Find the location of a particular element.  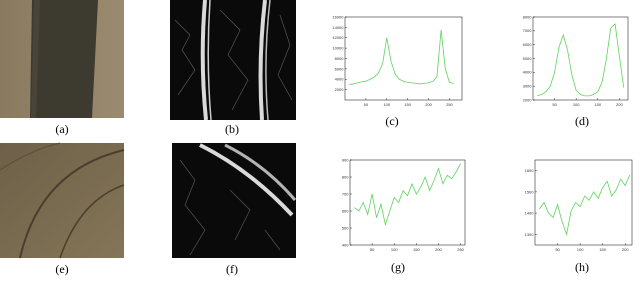

y-tick-label: 900 is located at coordinates (345, 159).